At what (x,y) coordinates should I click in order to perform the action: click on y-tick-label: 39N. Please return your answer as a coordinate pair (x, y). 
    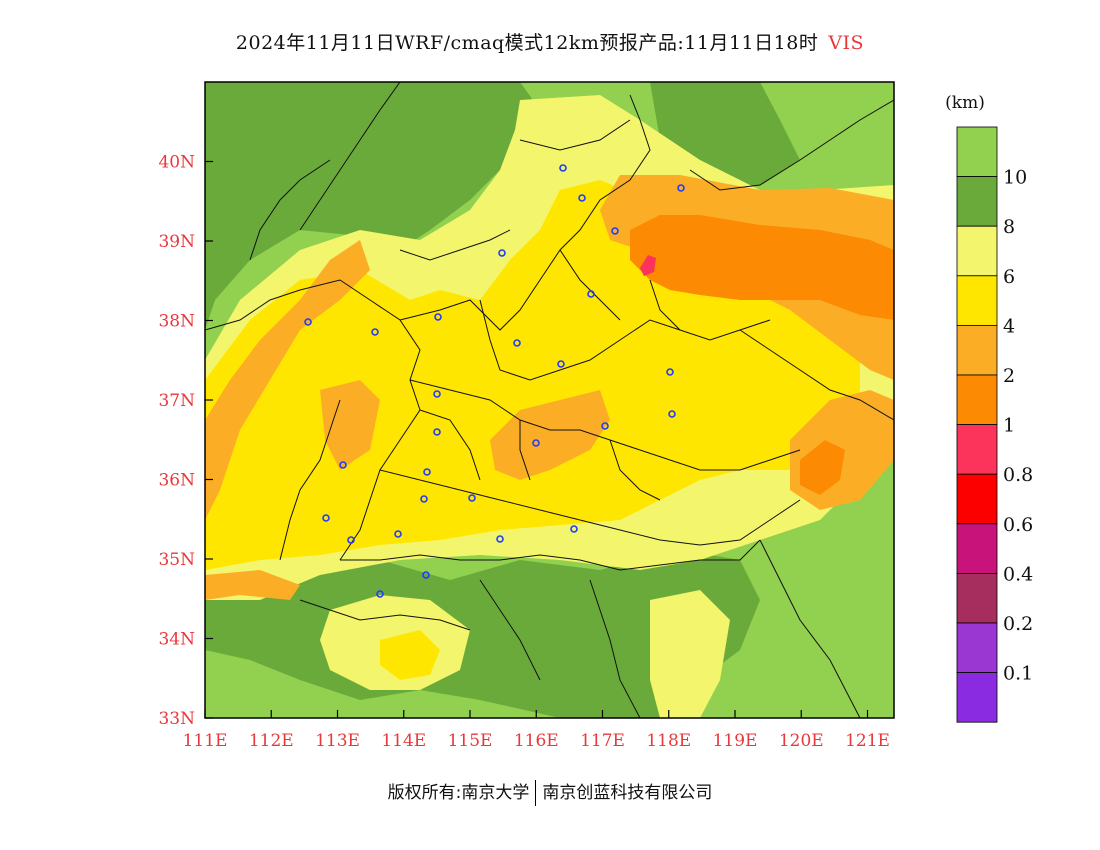
    Looking at the image, I should click on (176, 242).